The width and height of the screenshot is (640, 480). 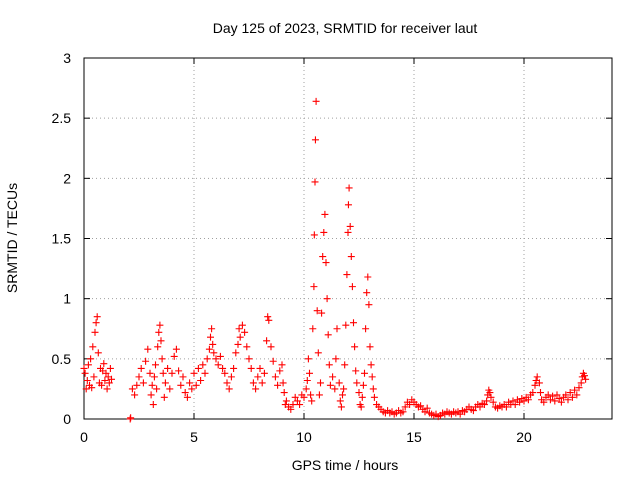 What do you see at coordinates (67, 419) in the screenshot?
I see `y-tick-label: 0` at bounding box center [67, 419].